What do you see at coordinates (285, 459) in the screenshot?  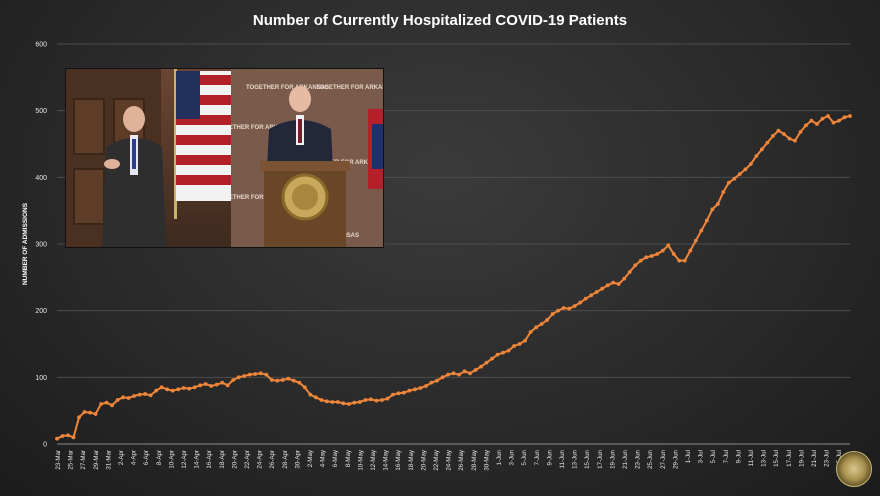 I see `x-tick-label: 28-Apr` at bounding box center [285, 459].